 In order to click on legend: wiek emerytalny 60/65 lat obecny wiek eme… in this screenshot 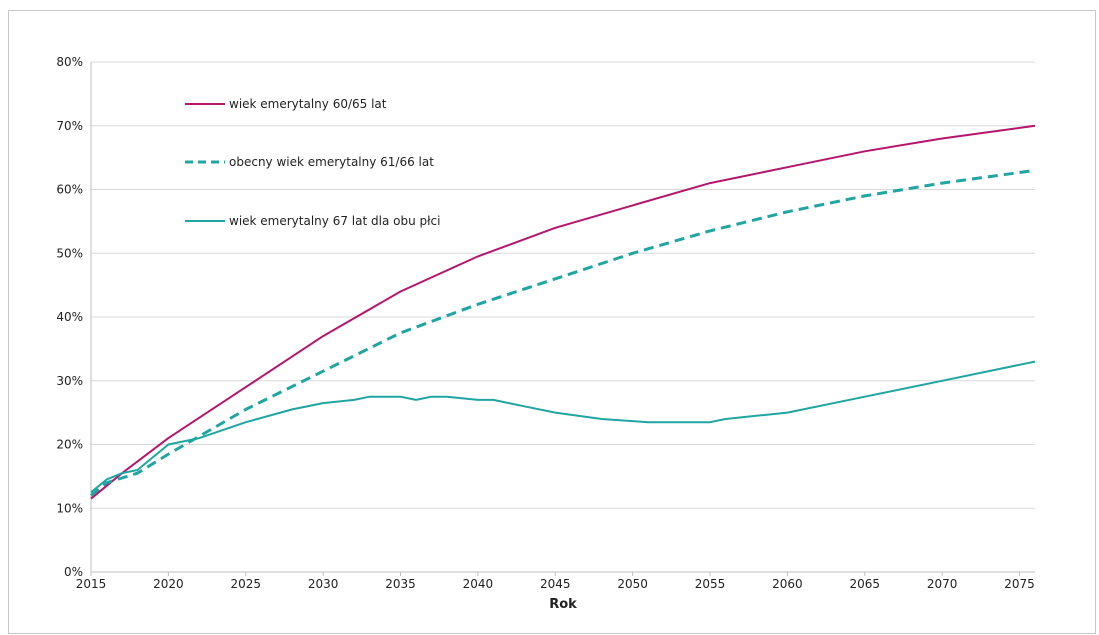, I will do `click(312, 162)`.